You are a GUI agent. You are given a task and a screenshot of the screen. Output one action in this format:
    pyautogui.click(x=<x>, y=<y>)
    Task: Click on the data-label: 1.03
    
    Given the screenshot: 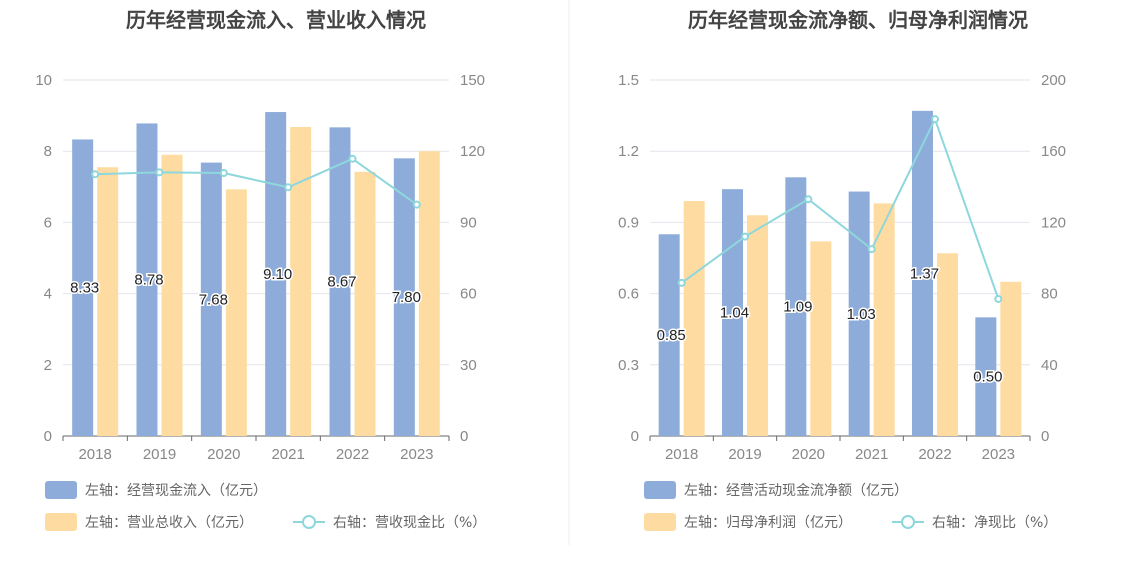 What is the action you would take?
    pyautogui.click(x=861, y=314)
    